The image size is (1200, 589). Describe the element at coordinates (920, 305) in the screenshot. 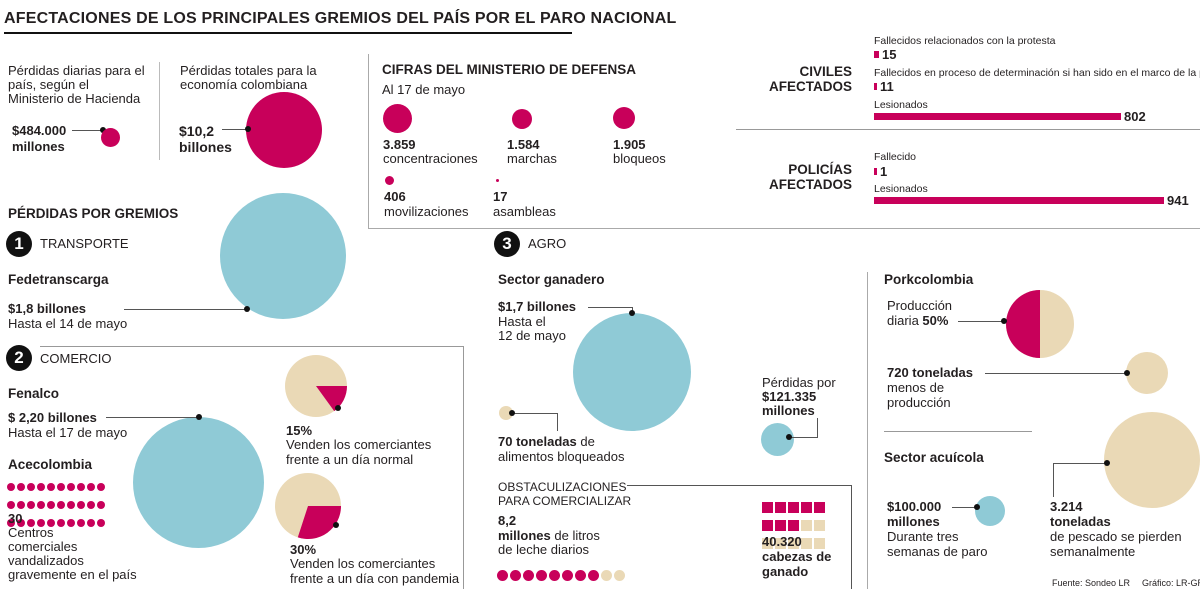

I see `pork-prod-label1: Producción` at that location.